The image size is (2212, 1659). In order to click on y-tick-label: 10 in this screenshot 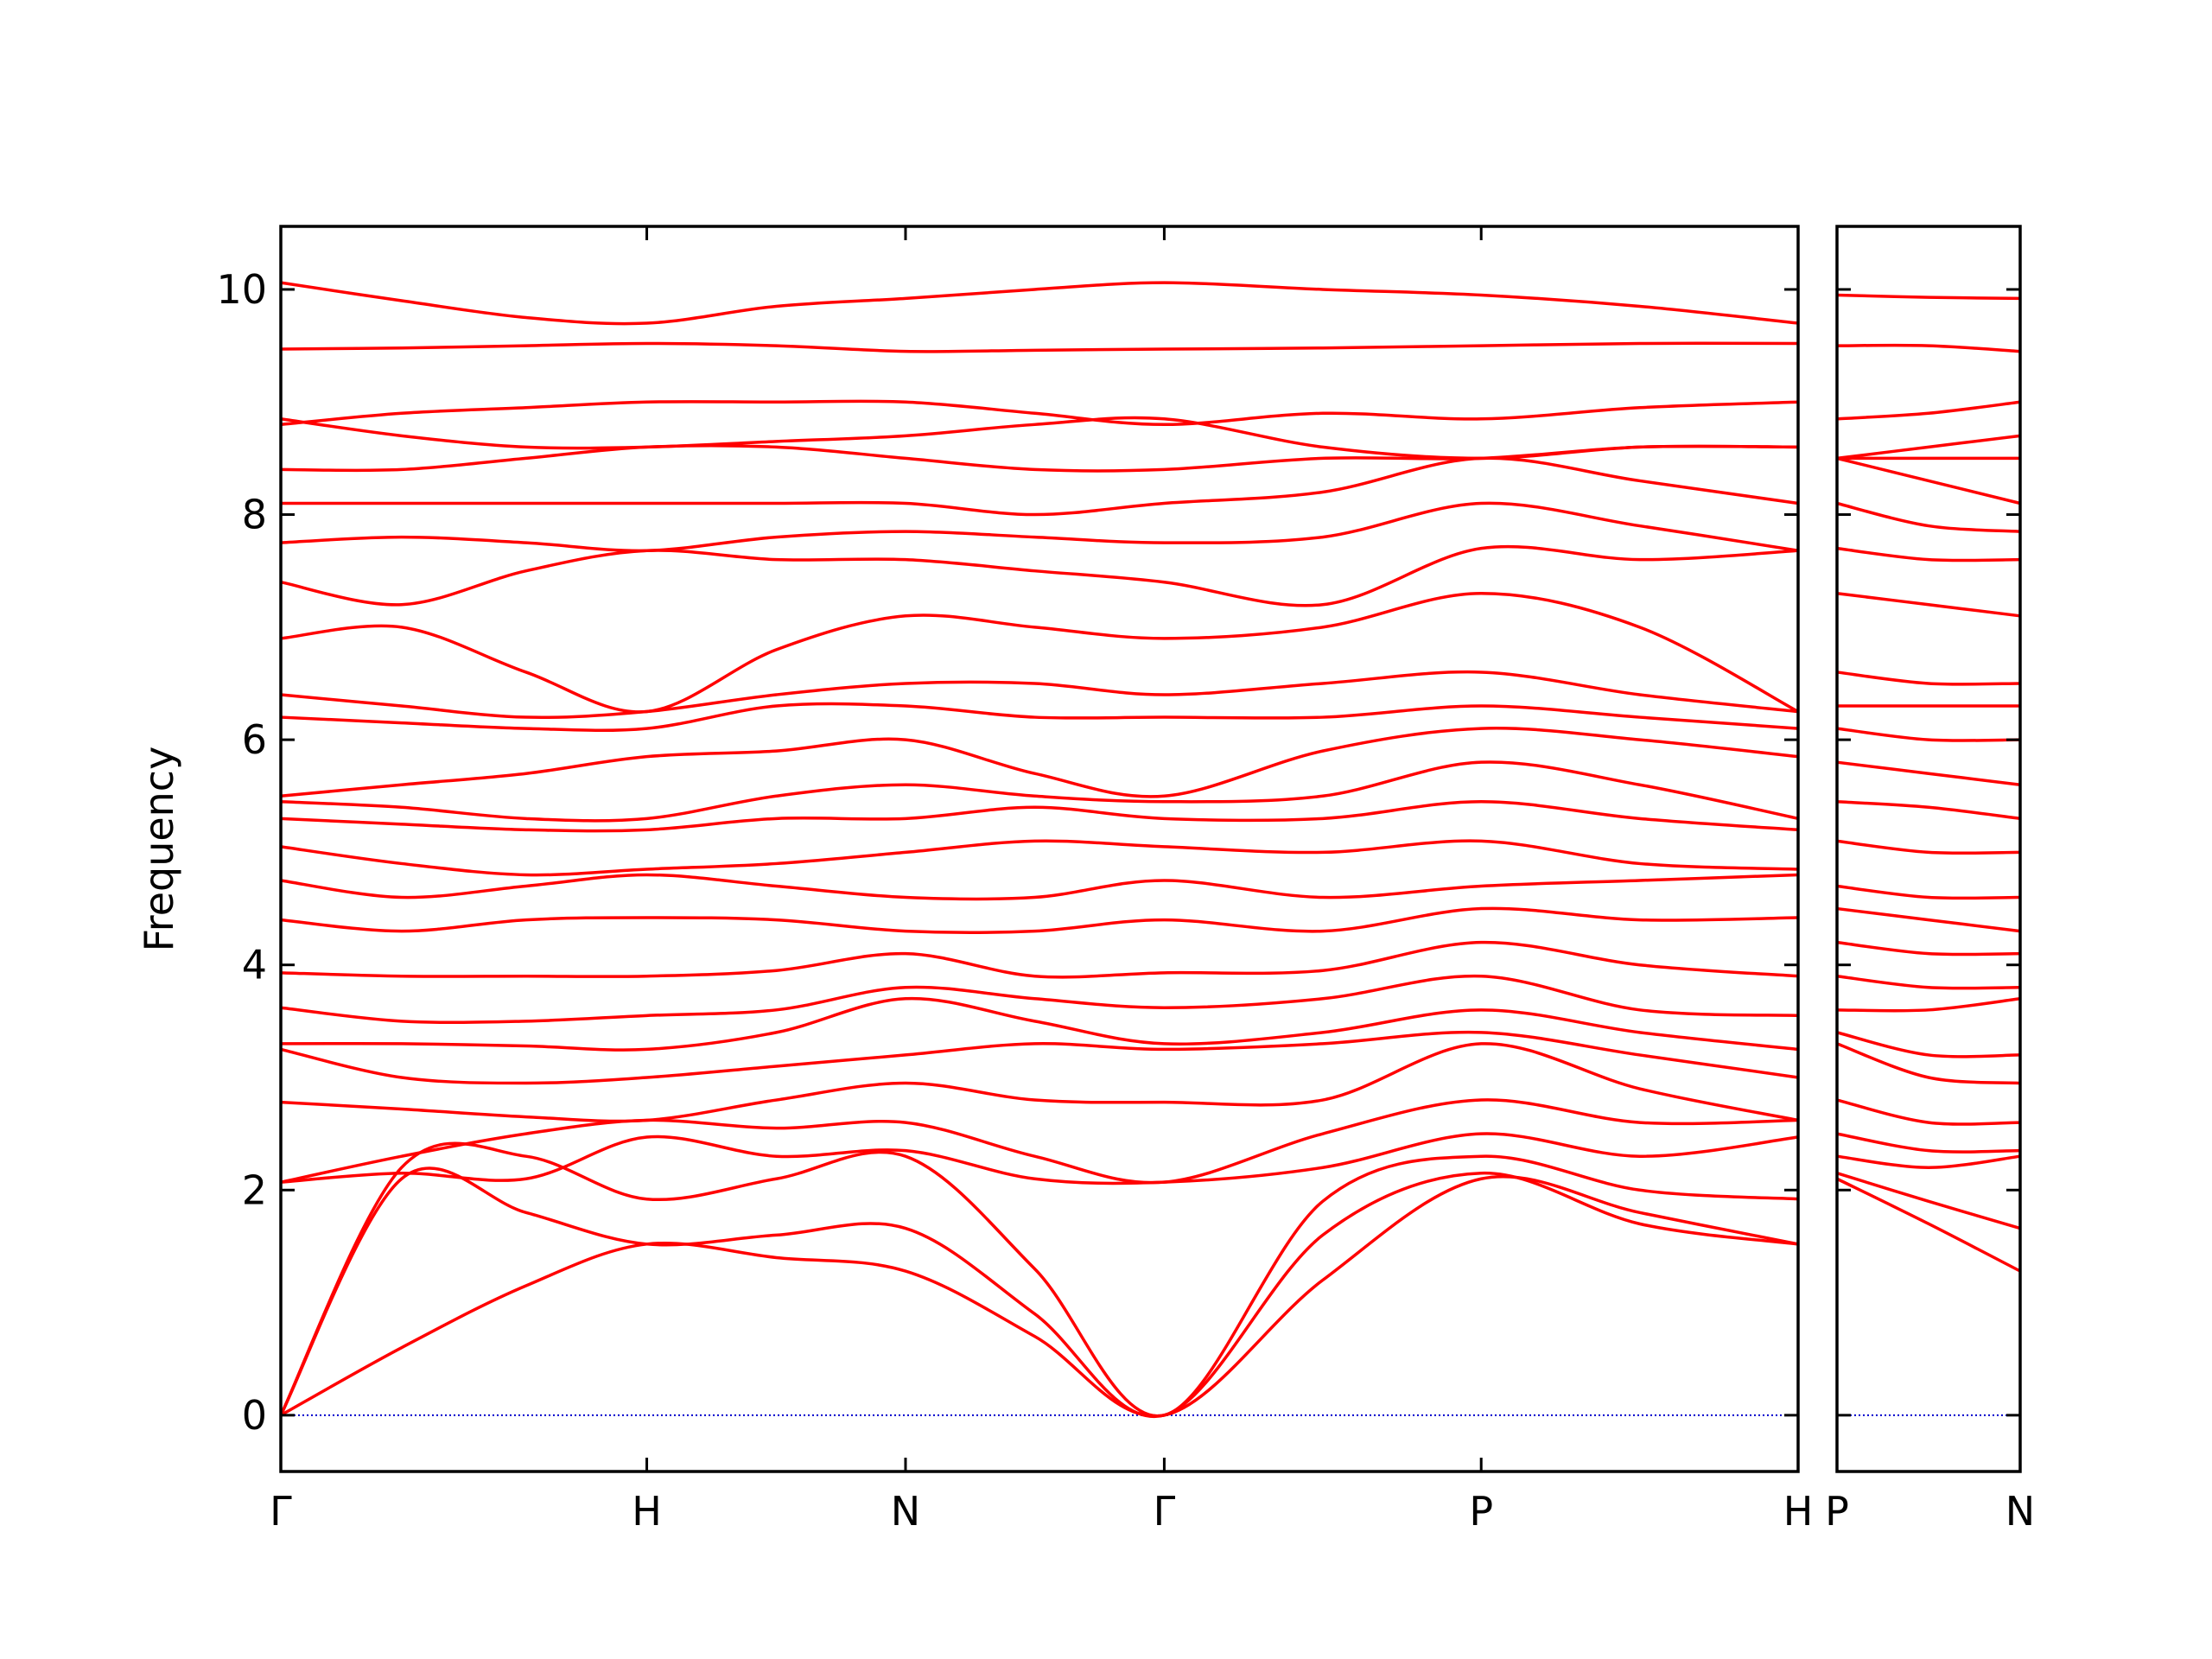, I will do `click(241, 289)`.